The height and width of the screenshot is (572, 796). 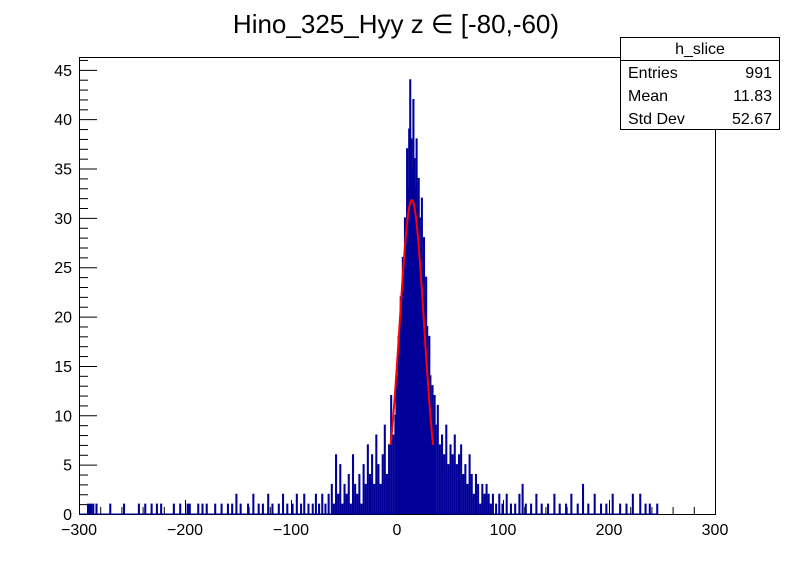 What do you see at coordinates (700, 49) in the screenshot?
I see `stats-box-name: h_slice` at bounding box center [700, 49].